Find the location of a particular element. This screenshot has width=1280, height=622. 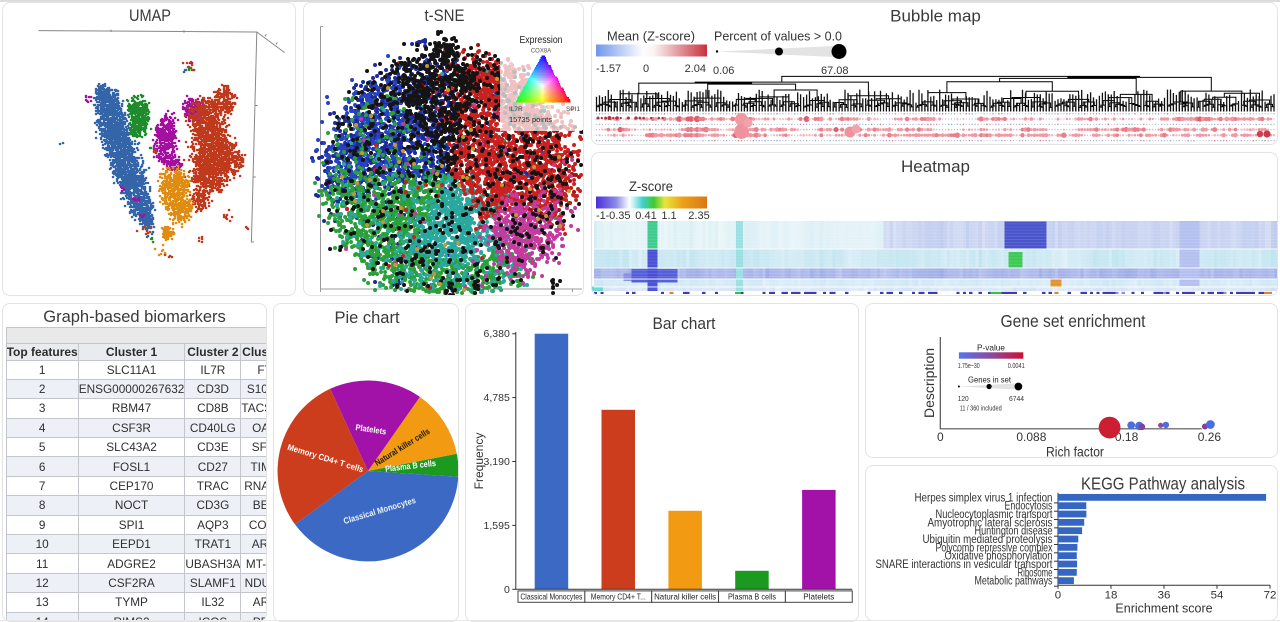

svg-text: Gene set enrichment is located at coordinates (1073, 321).